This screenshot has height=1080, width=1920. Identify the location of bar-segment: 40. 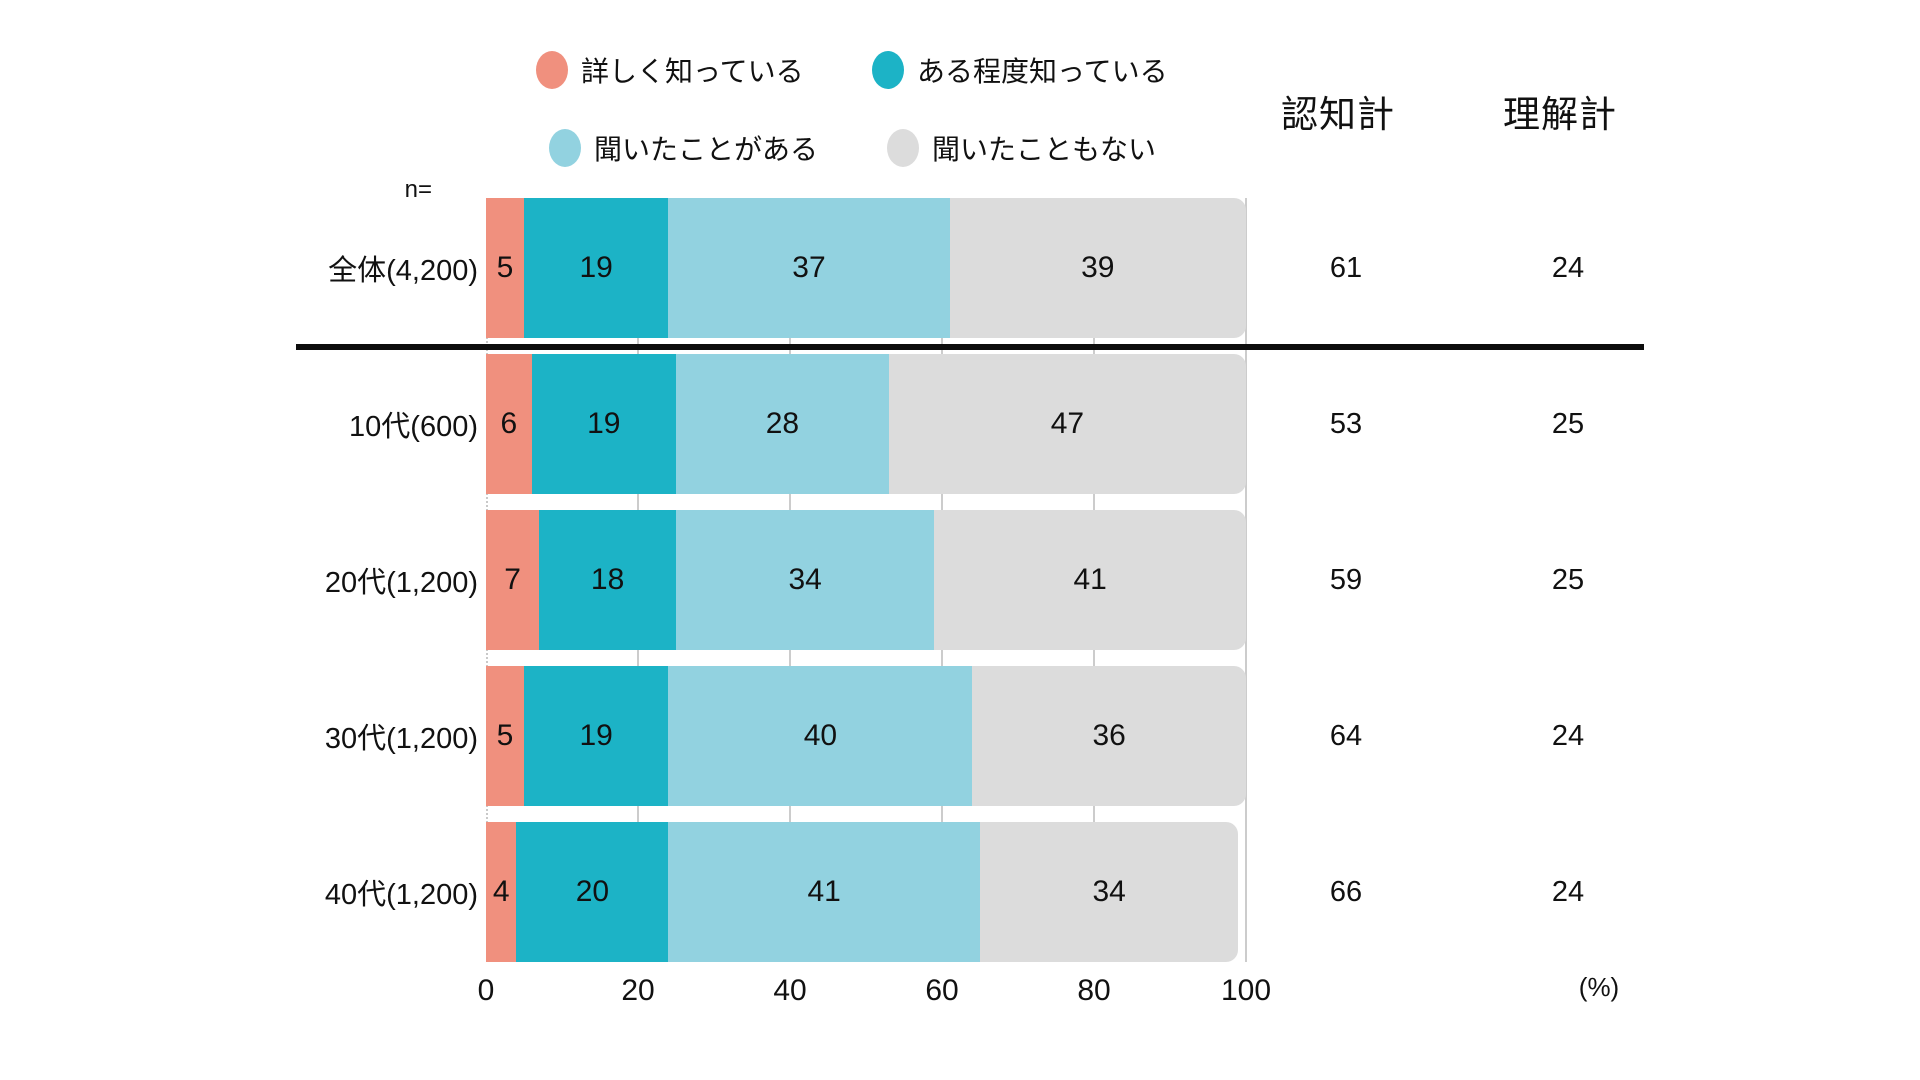
(820, 736).